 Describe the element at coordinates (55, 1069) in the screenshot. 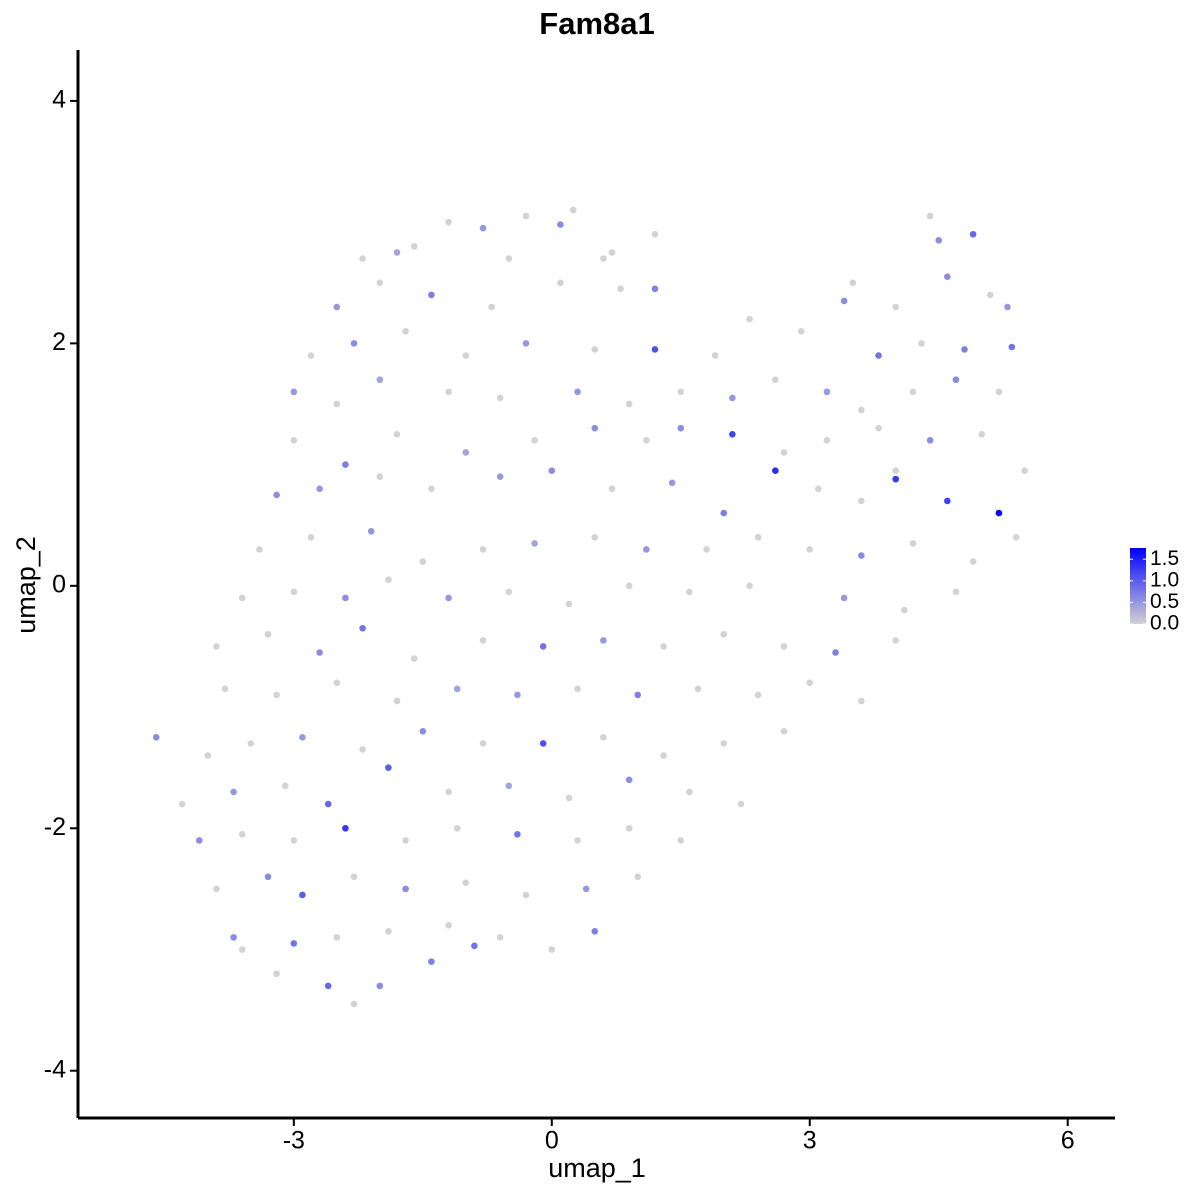

I see `y-tick-label: -4` at that location.